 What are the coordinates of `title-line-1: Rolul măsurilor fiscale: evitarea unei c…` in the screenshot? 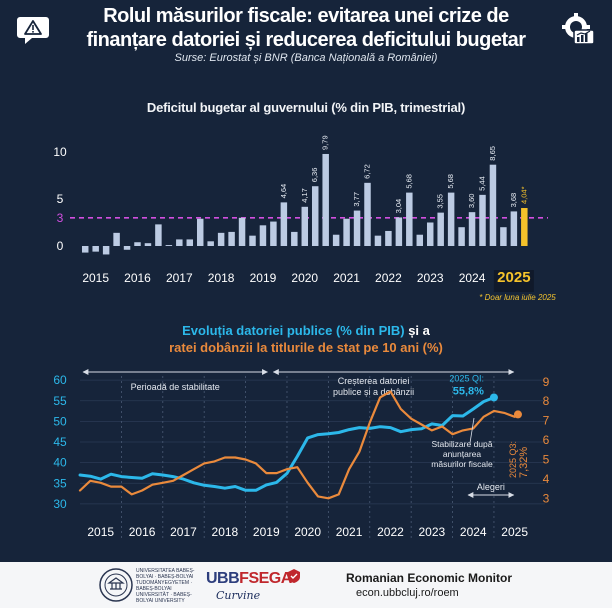 It's located at (306, 16).